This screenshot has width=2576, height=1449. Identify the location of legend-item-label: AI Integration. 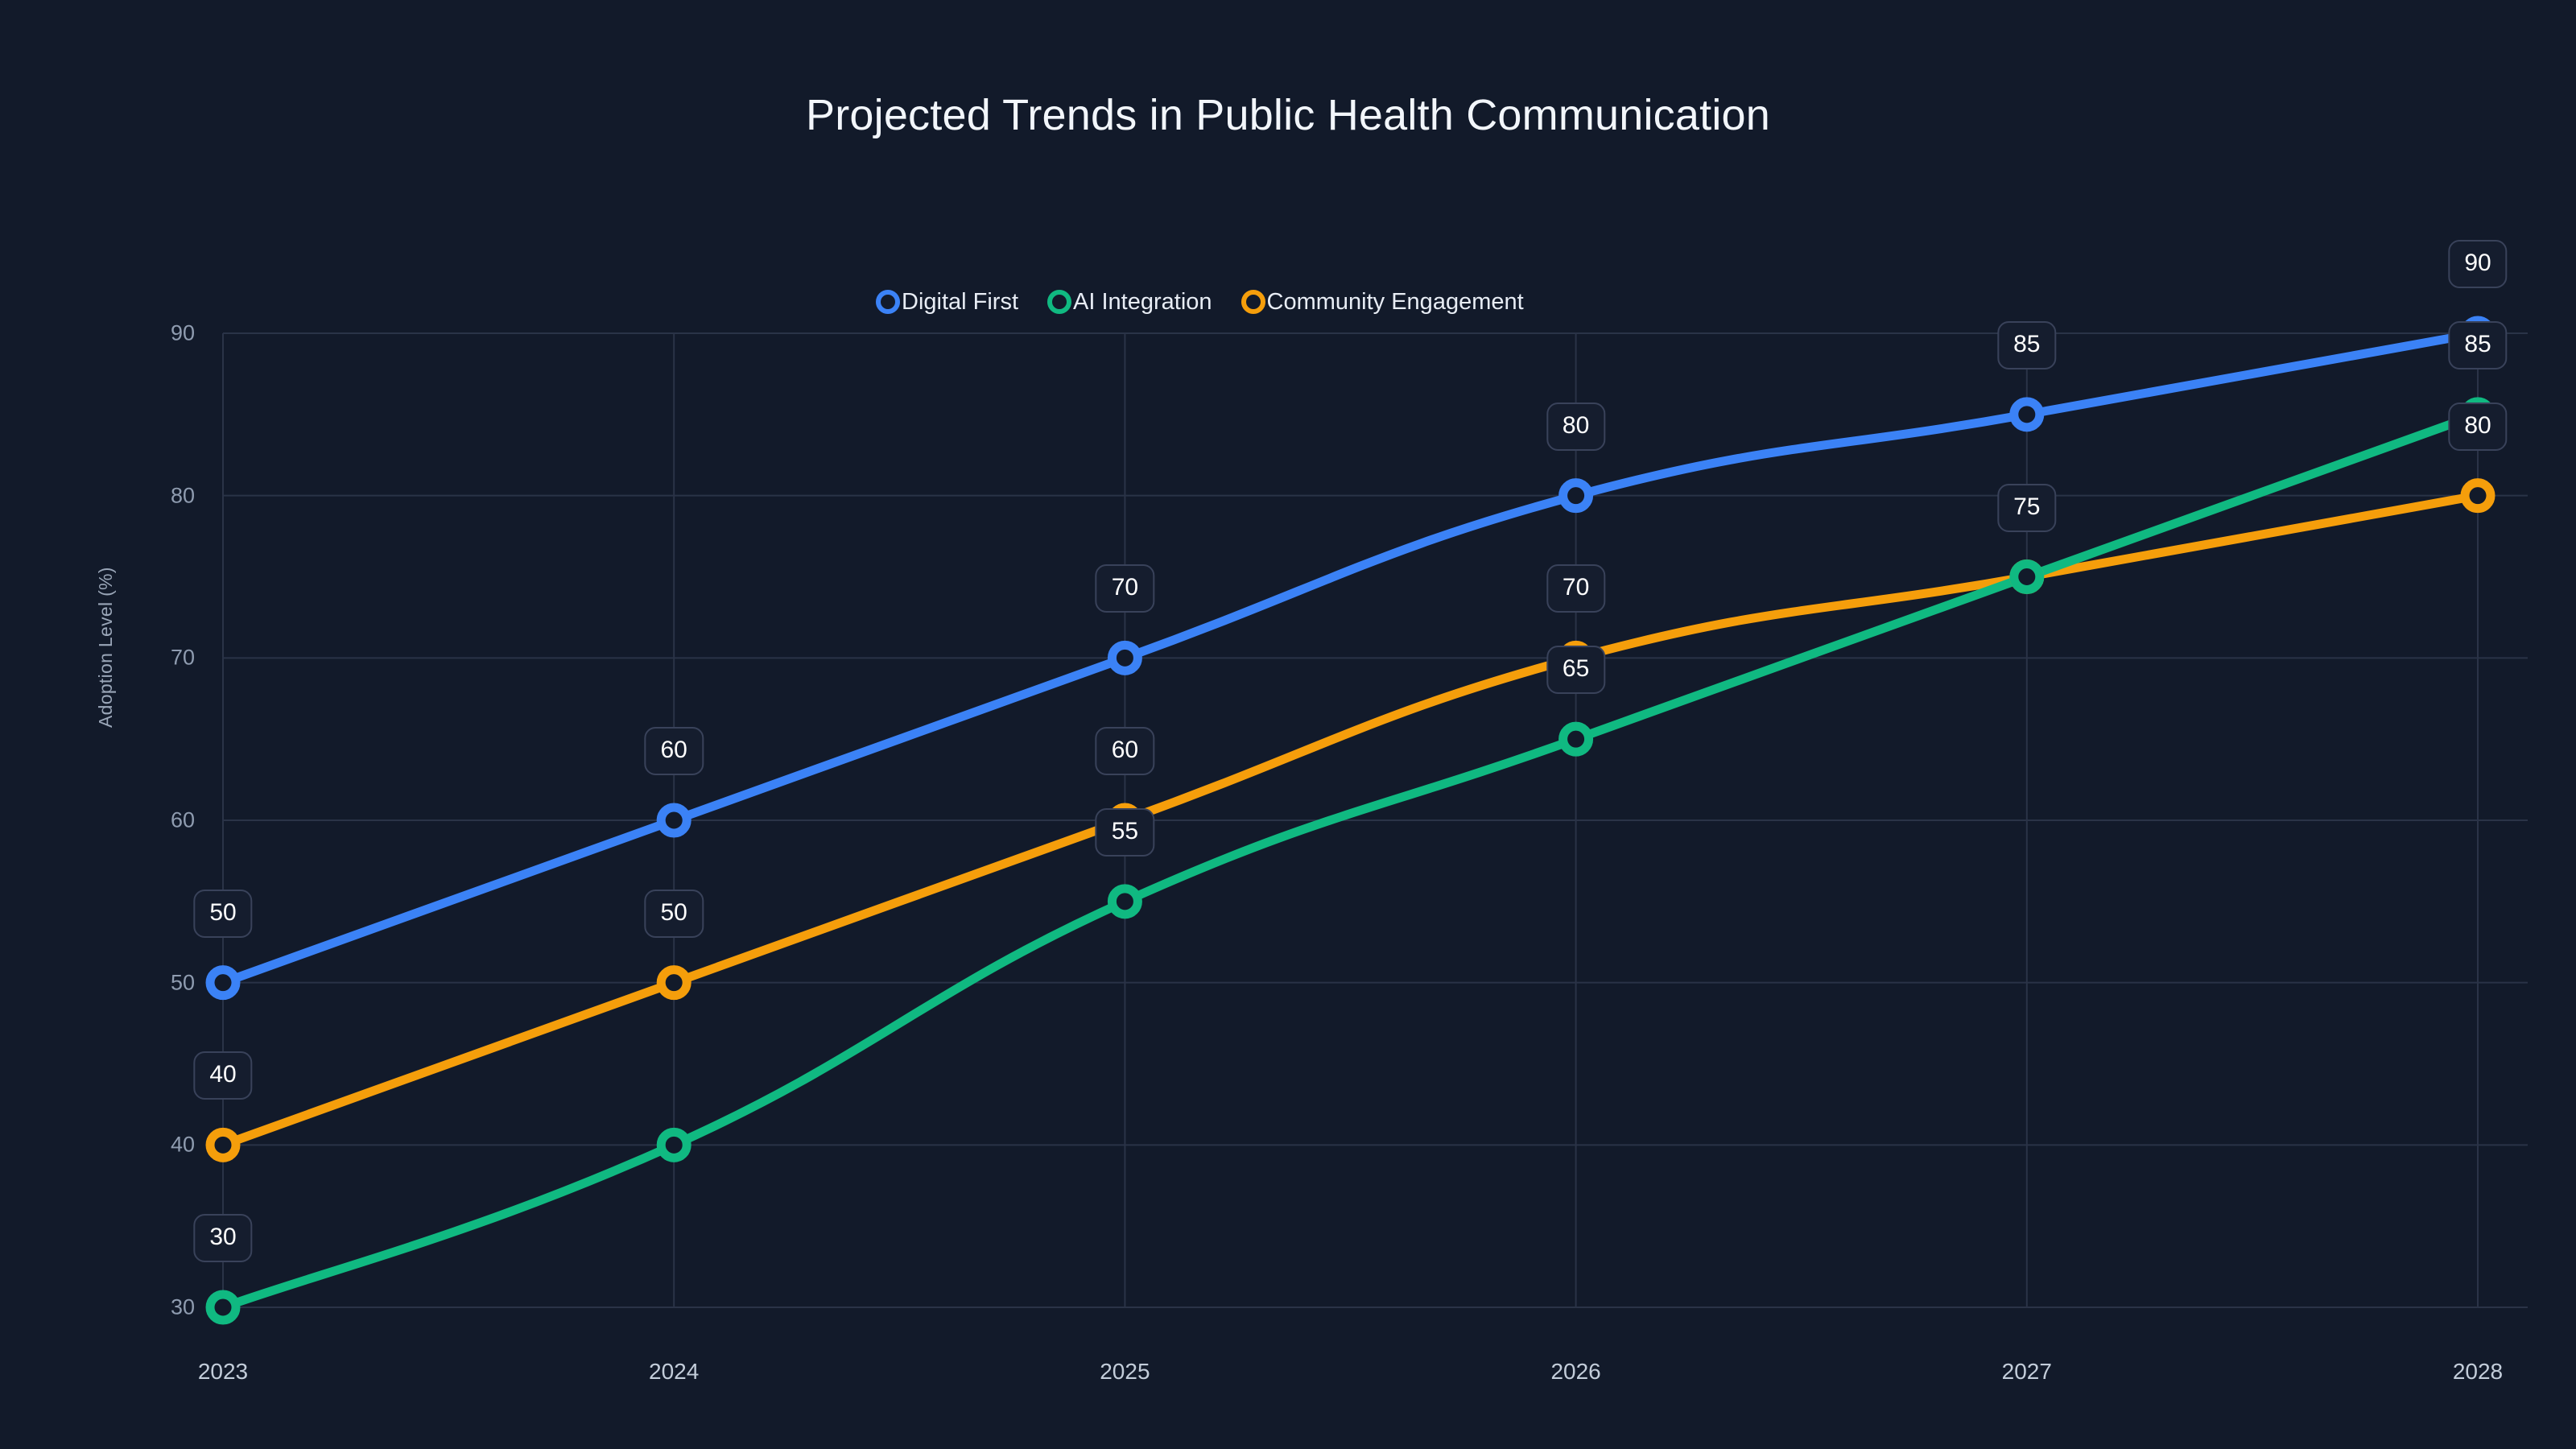
(1142, 301).